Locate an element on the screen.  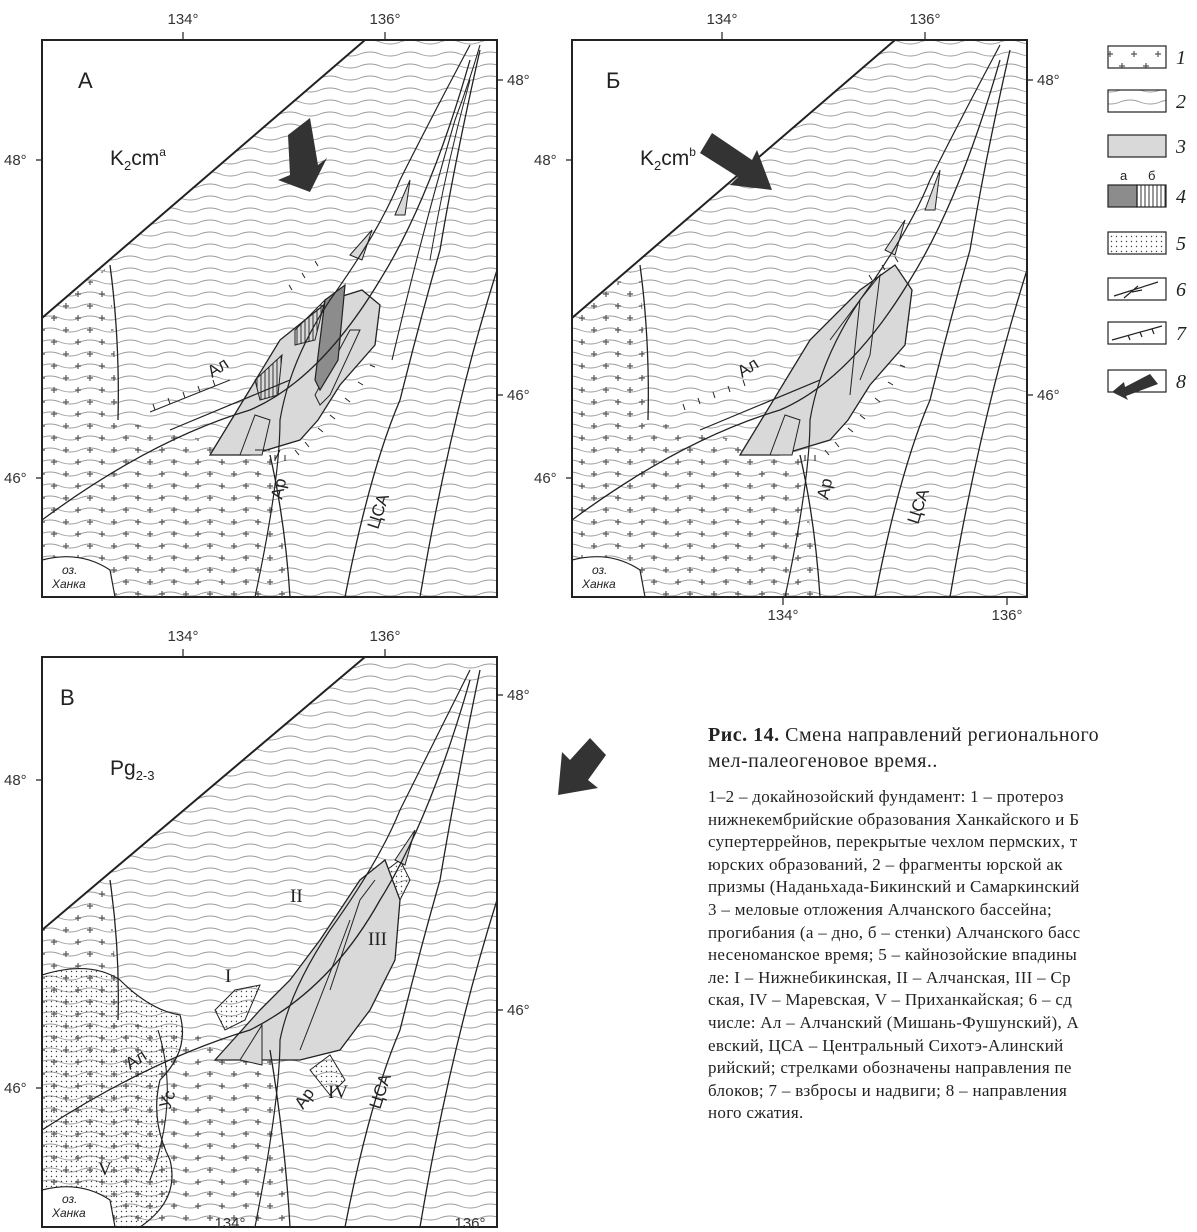
compression-arrow-v is located at coordinates (582, 766).